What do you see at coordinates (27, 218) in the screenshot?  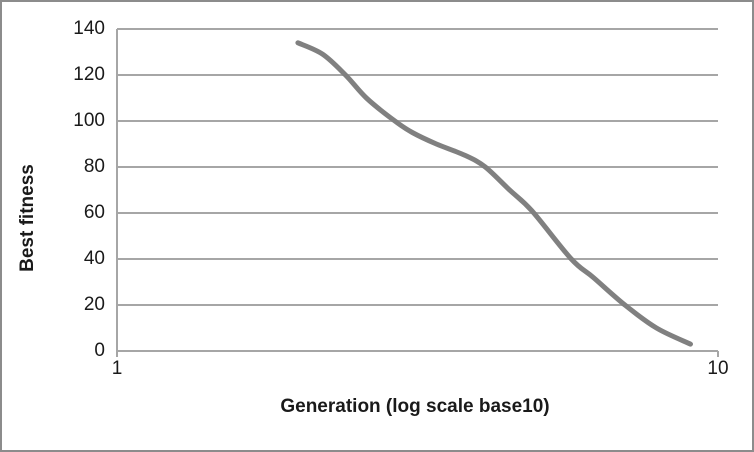 I see `y-axis-title: Best fitness` at bounding box center [27, 218].